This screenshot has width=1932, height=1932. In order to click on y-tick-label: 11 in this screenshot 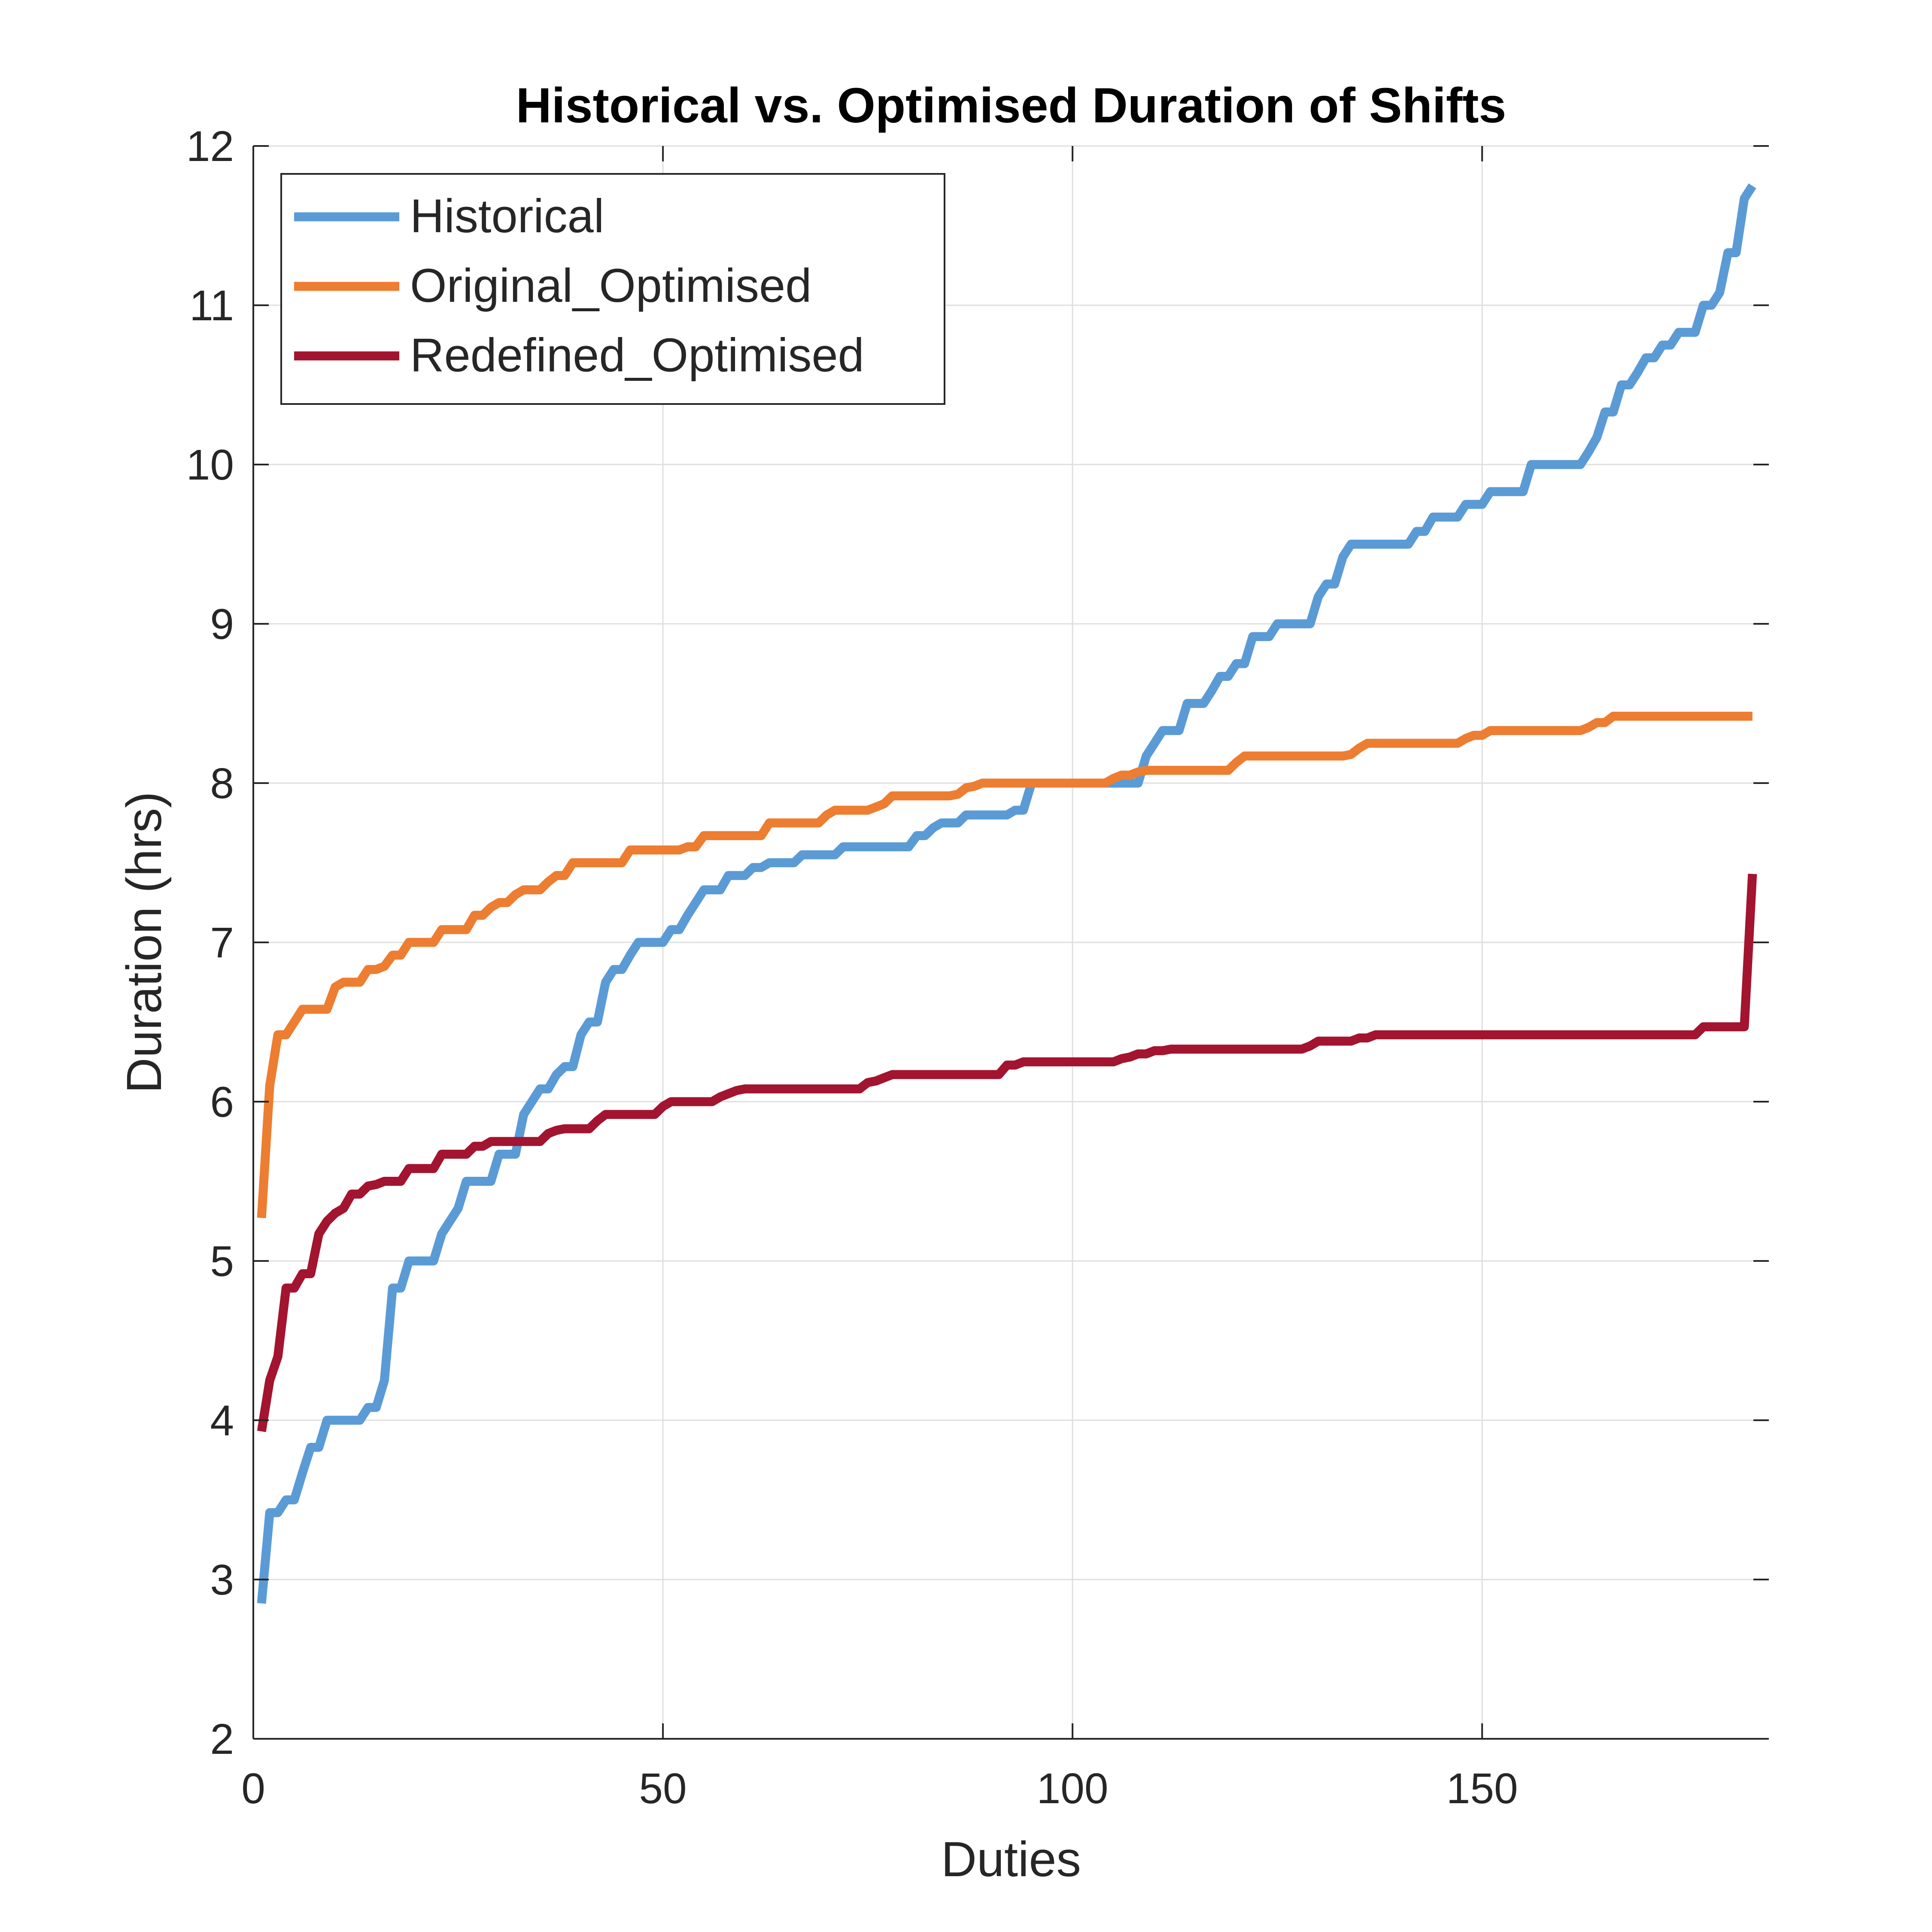, I will do `click(212, 306)`.